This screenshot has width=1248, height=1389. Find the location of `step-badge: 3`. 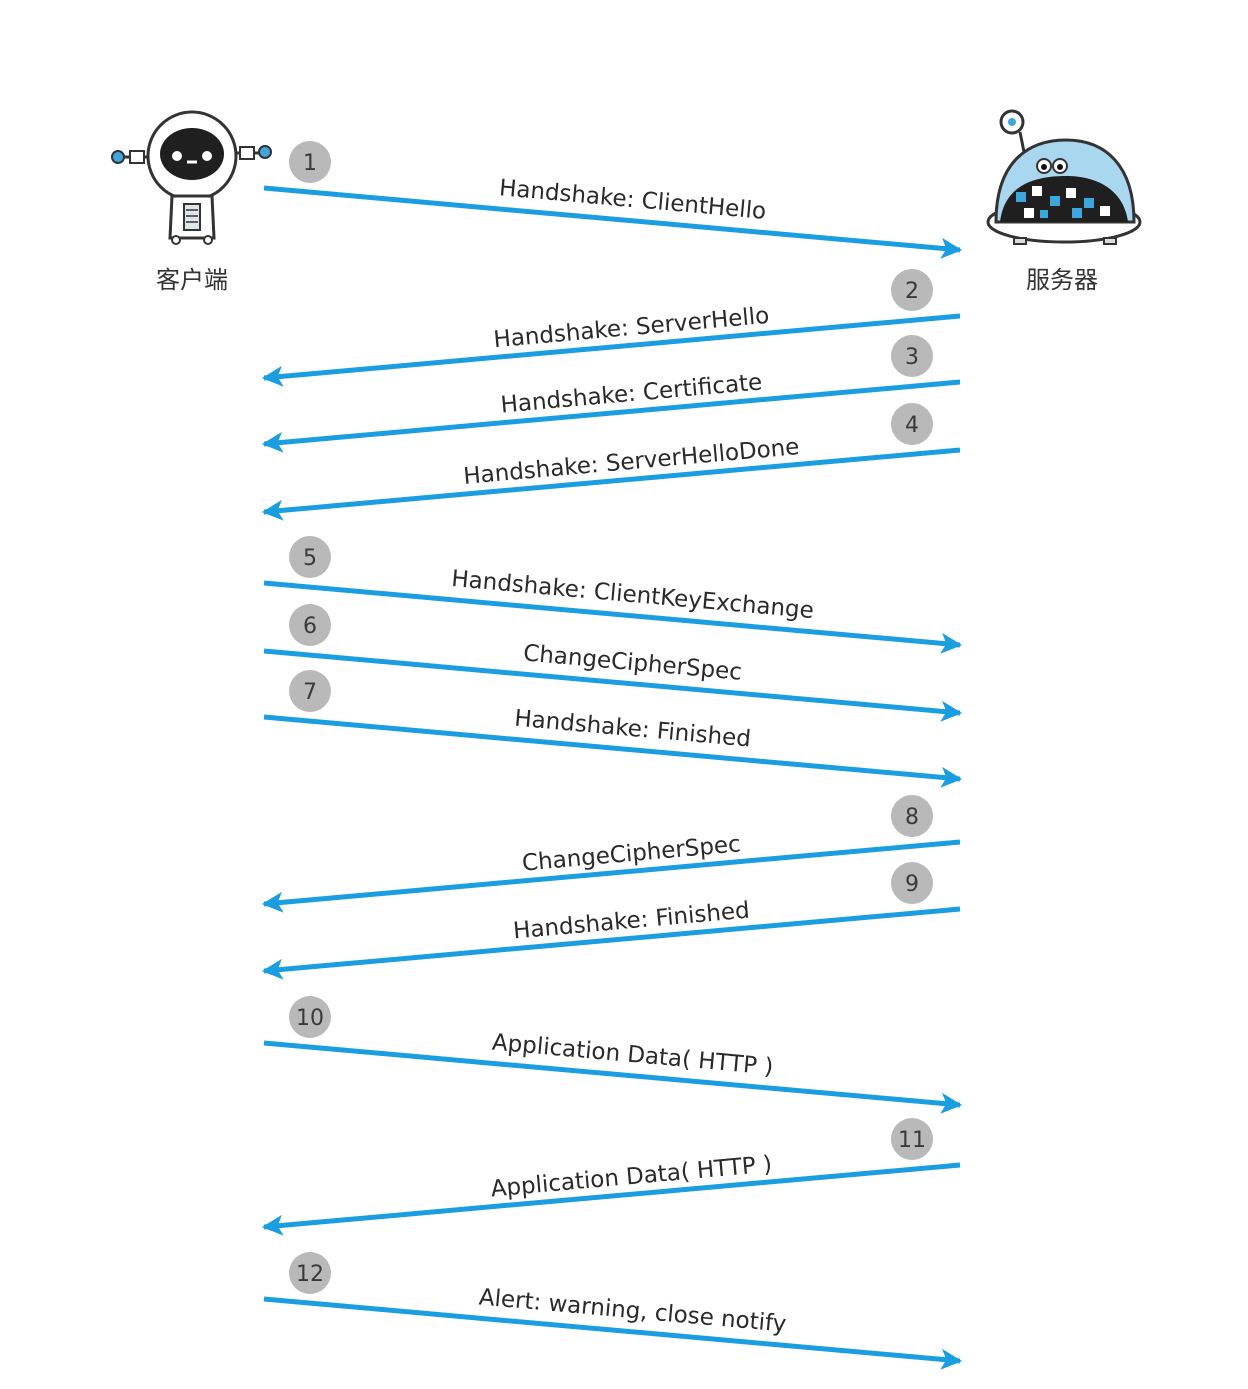

step-badge: 3 is located at coordinates (912, 356).